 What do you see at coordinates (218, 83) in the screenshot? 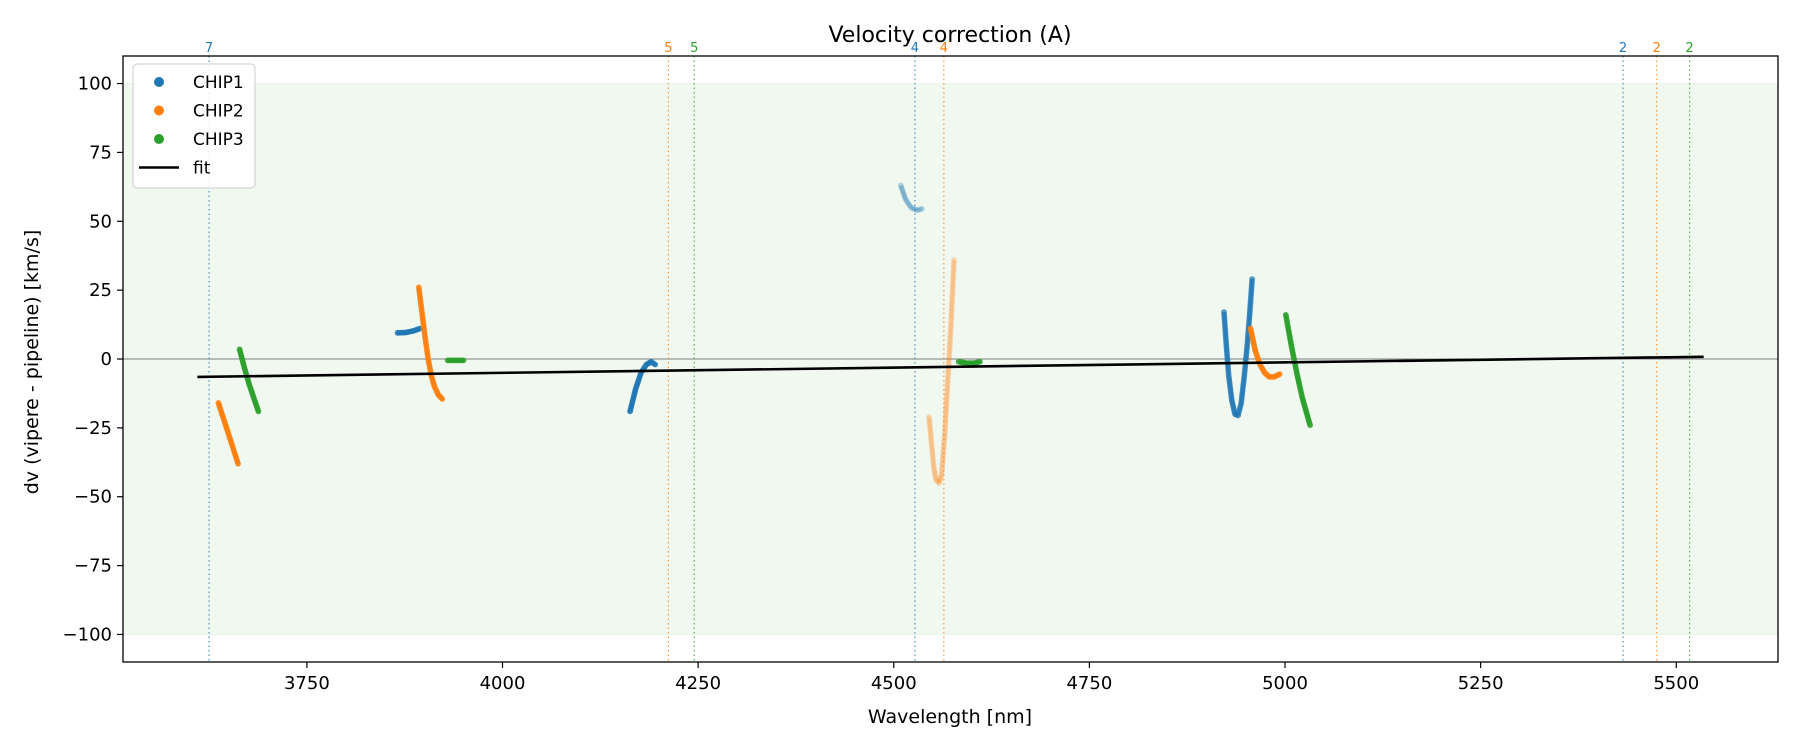
I see `legend-label: CHIP1` at bounding box center [218, 83].